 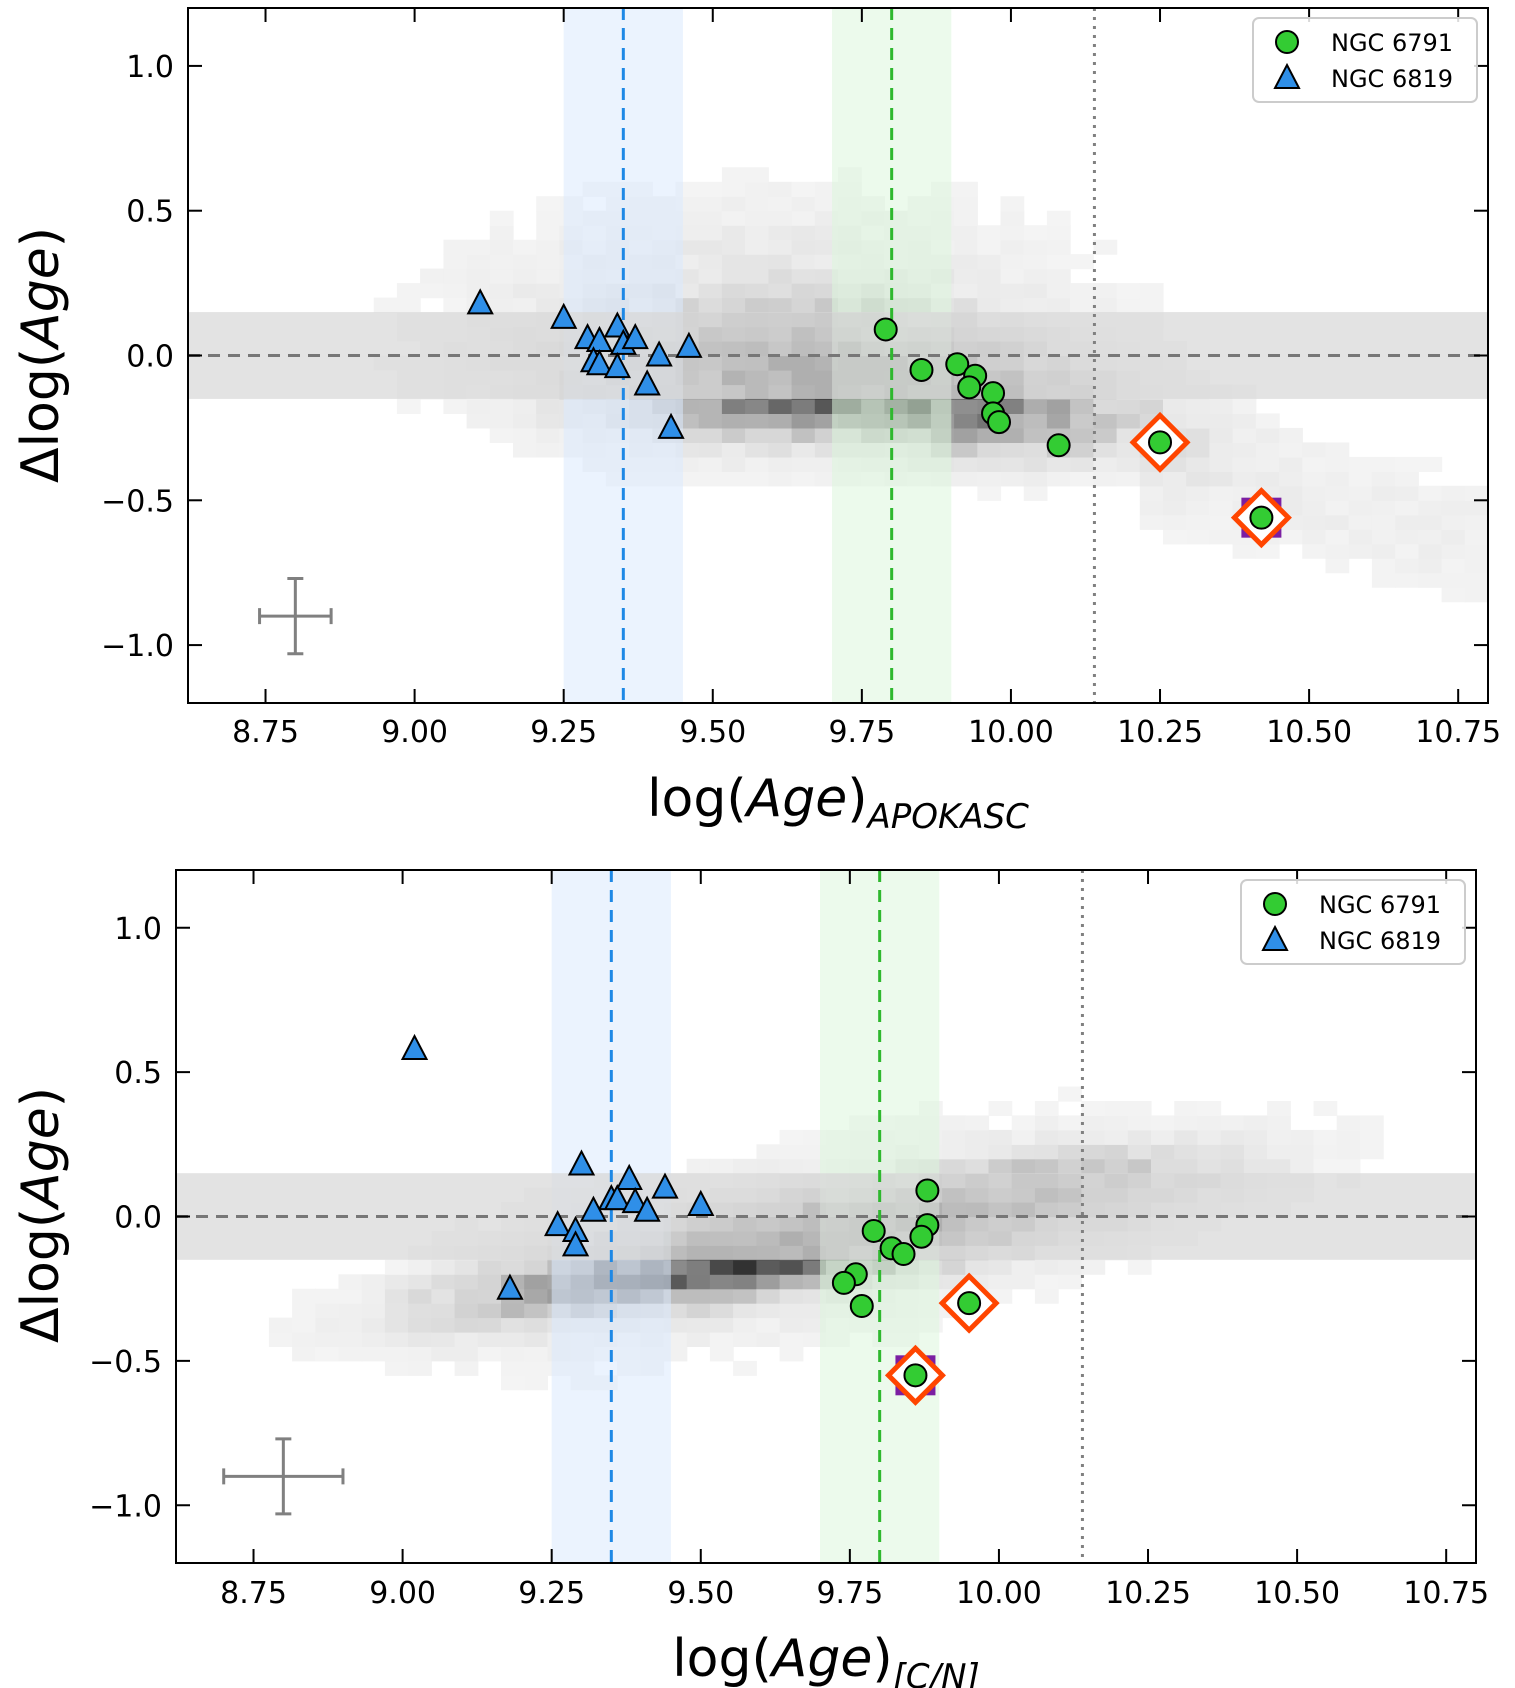 What do you see at coordinates (138, 929) in the screenshot?
I see `bottom-y-tick-label: 1.0` at bounding box center [138, 929].